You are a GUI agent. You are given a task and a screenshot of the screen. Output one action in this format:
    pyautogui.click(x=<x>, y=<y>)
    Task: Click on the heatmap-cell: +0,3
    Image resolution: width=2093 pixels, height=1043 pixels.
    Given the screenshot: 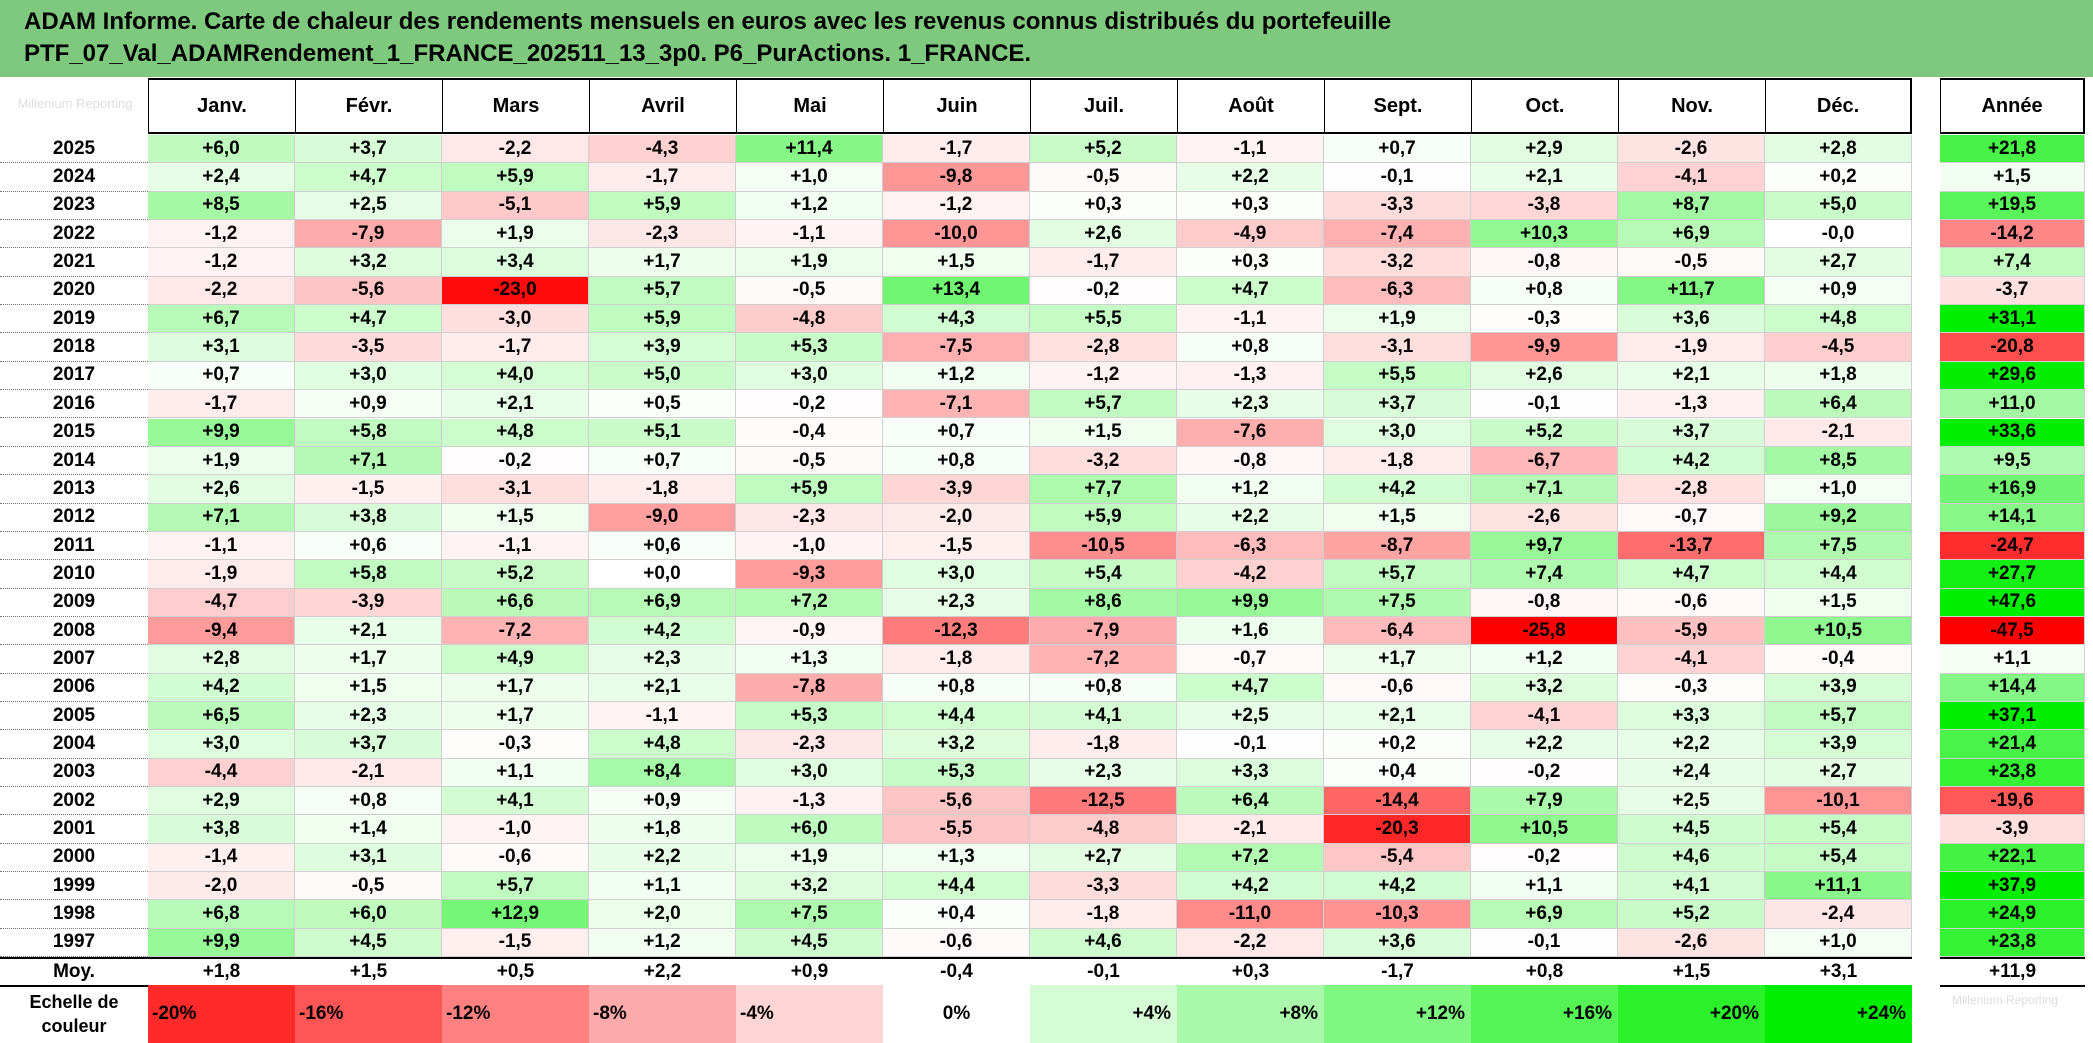 What is the action you would take?
    pyautogui.click(x=1103, y=206)
    